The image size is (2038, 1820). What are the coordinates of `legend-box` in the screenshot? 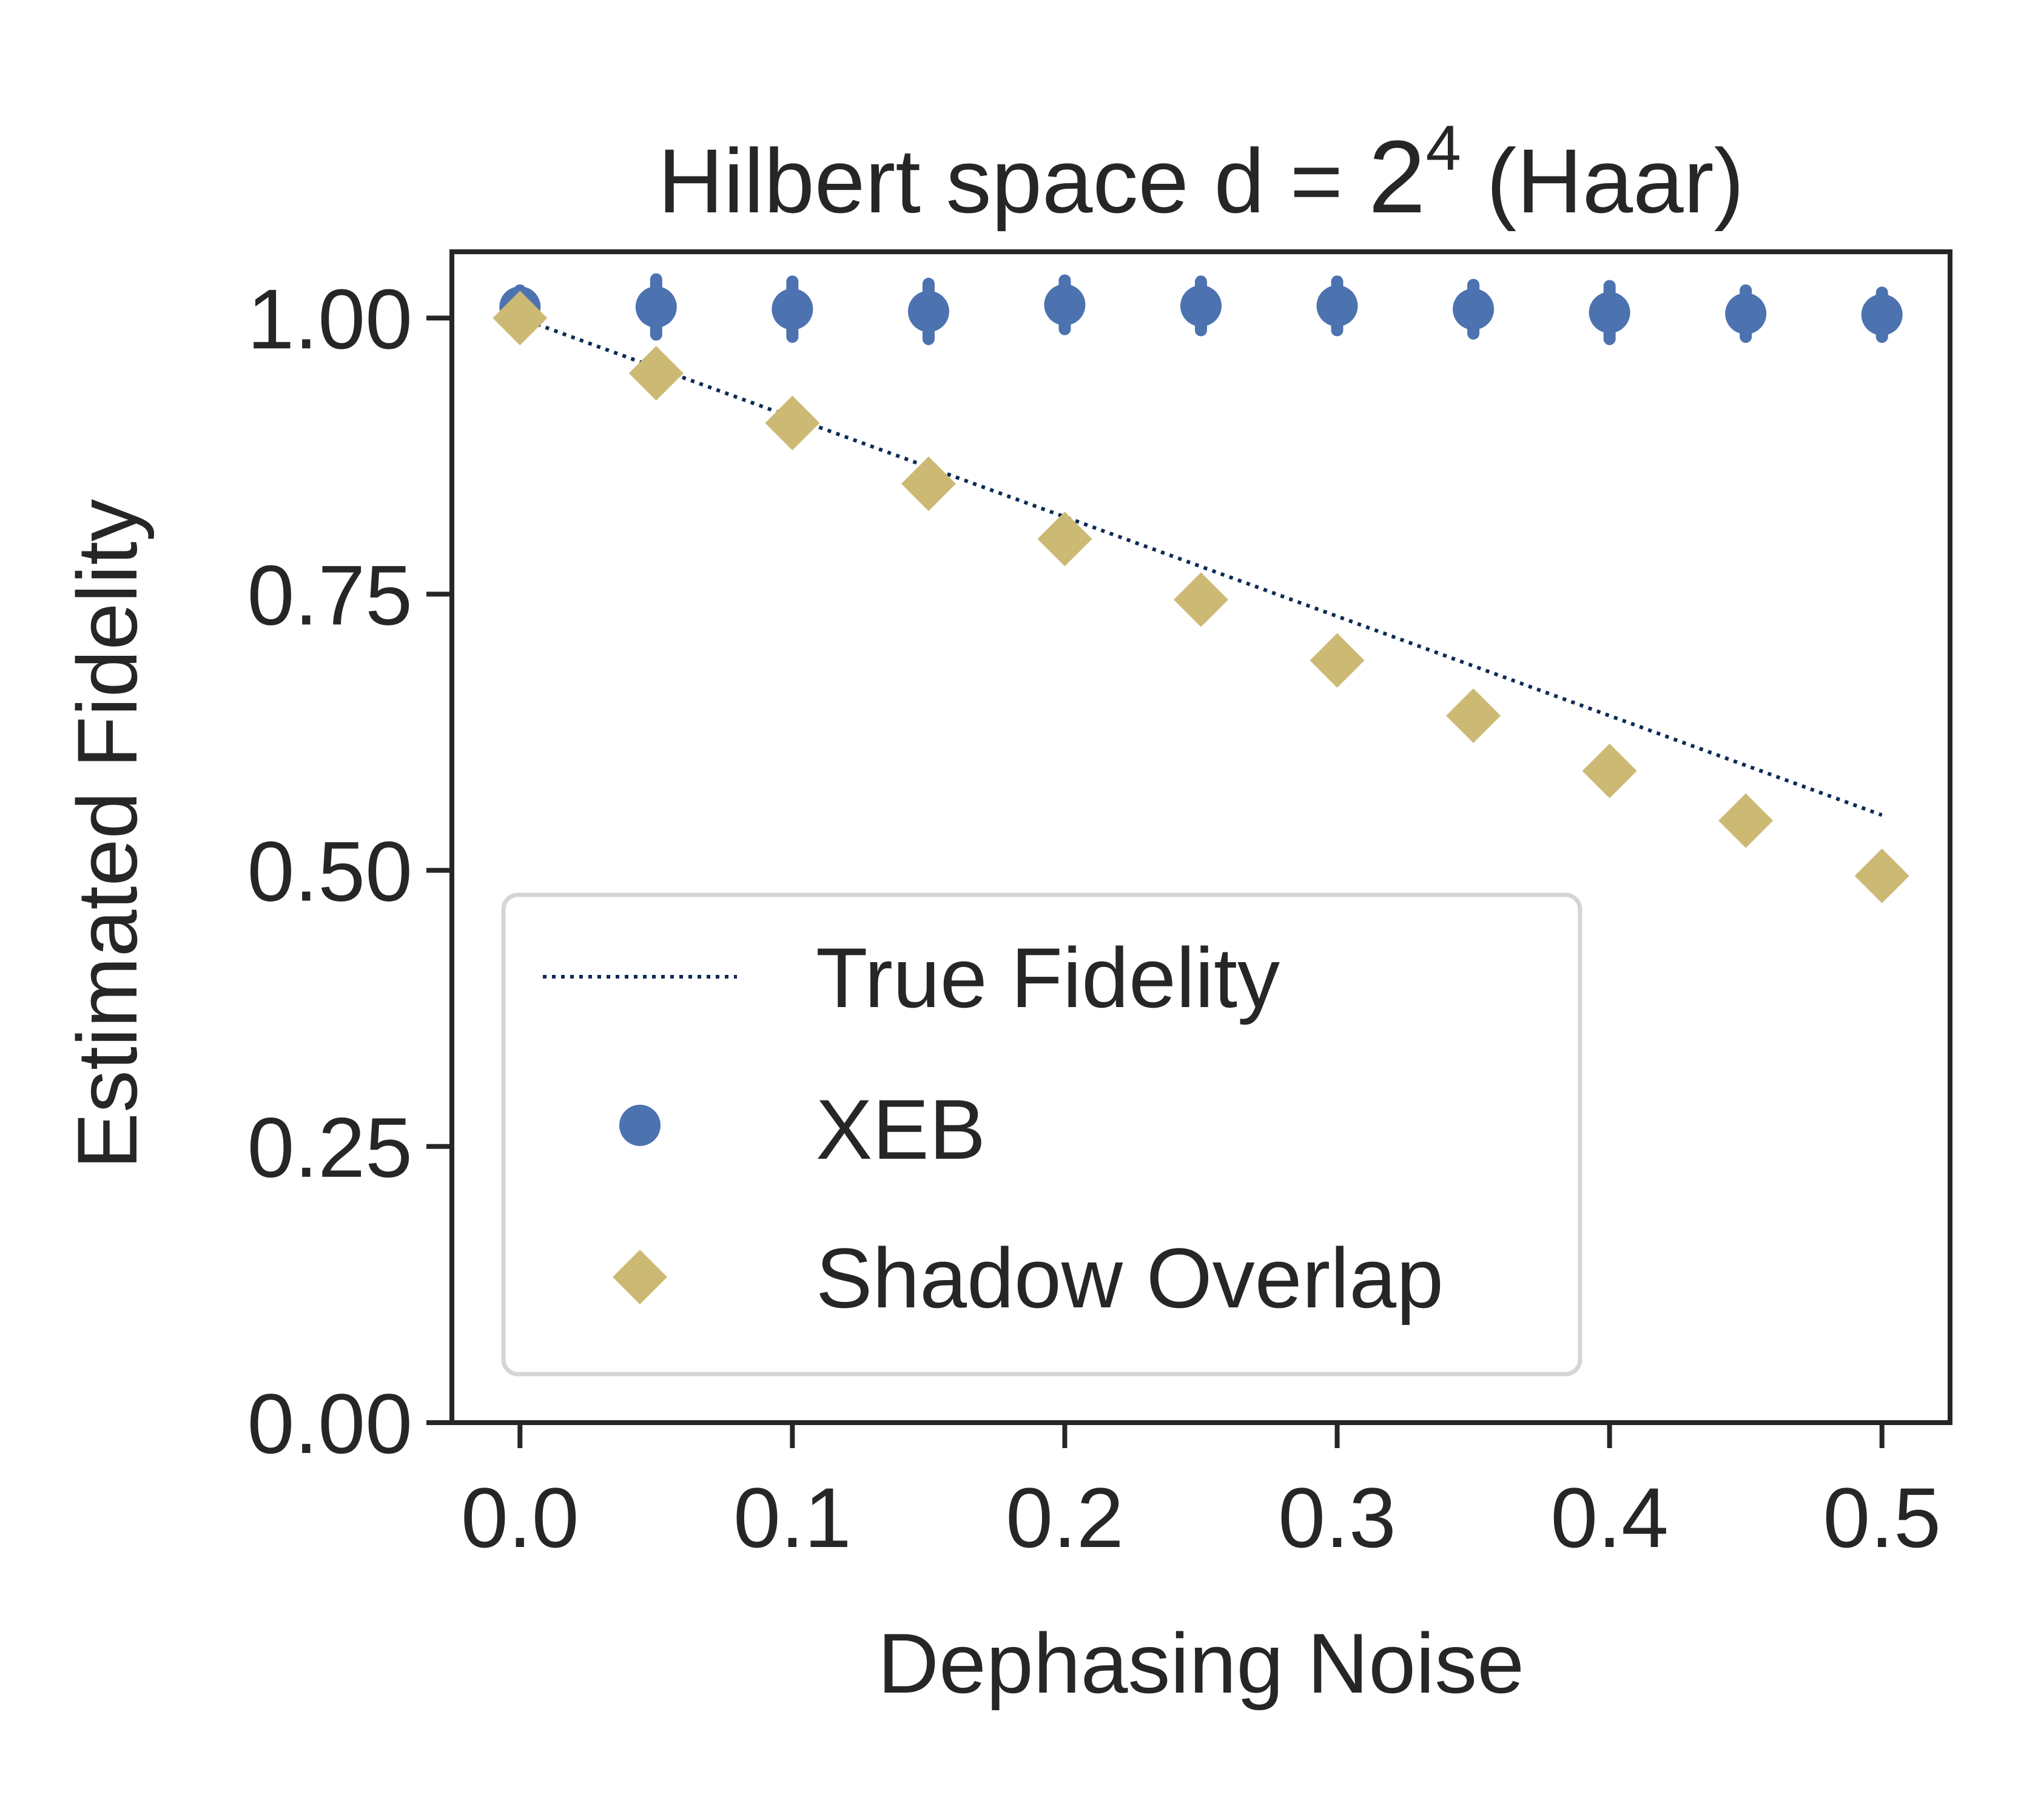 It's located at (1041, 1134).